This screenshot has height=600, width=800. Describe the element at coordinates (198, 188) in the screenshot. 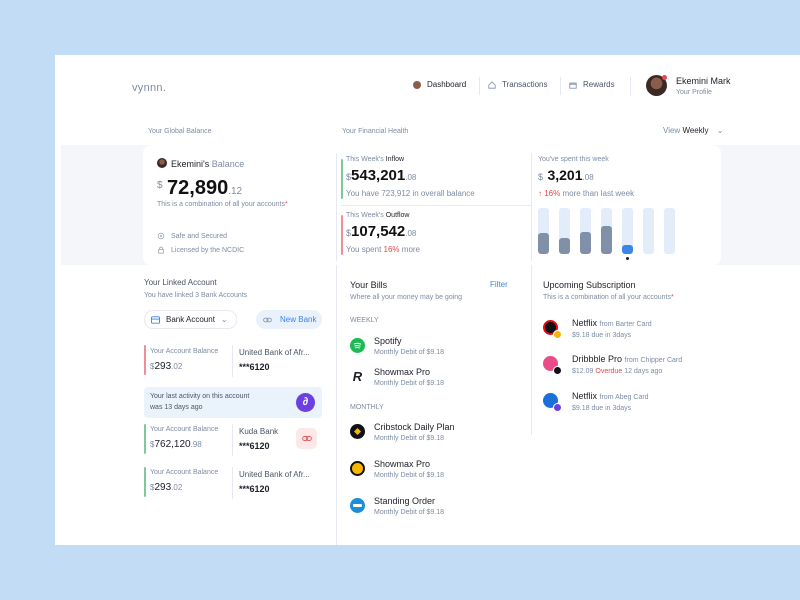

I see `balance-amount: 72,890` at that location.